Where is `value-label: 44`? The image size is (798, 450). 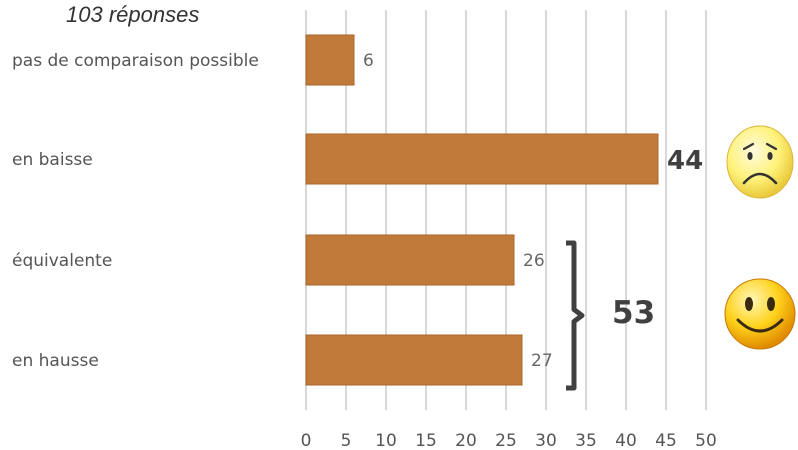 value-label: 44 is located at coordinates (685, 161).